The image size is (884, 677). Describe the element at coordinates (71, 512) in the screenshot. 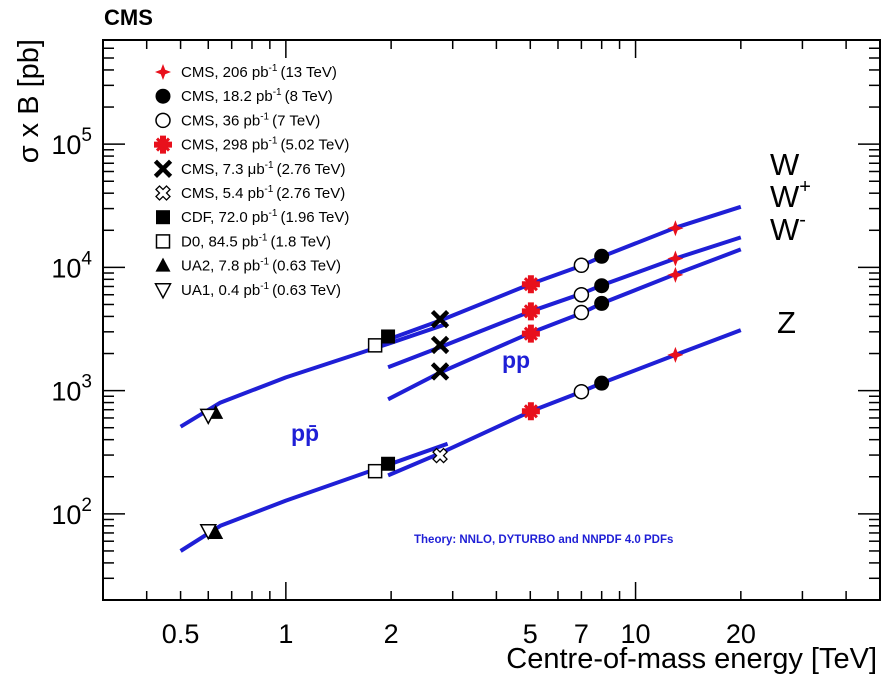

I see `y-tick-label: 10²` at that location.